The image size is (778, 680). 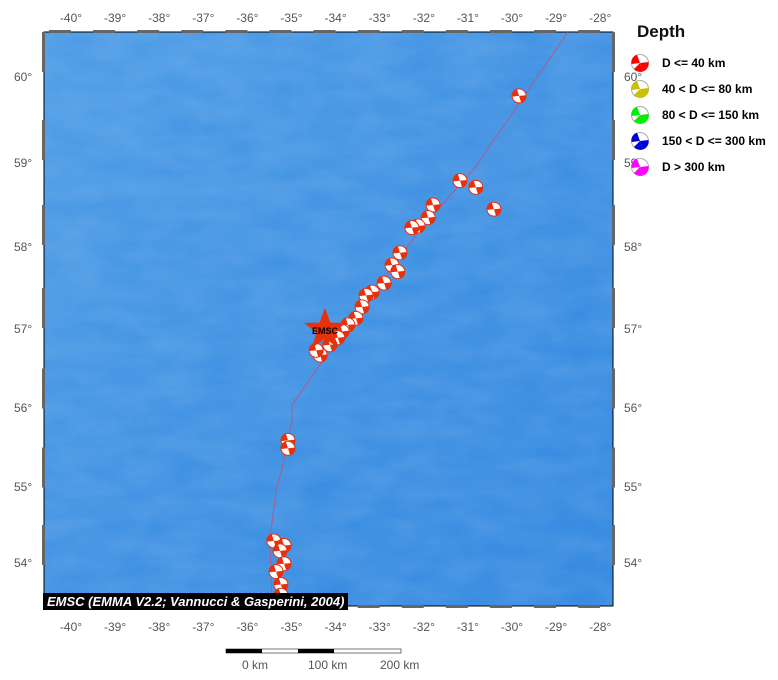 What do you see at coordinates (707, 89) in the screenshot?
I see `legend-label: 40 < D <= 80 km` at bounding box center [707, 89].